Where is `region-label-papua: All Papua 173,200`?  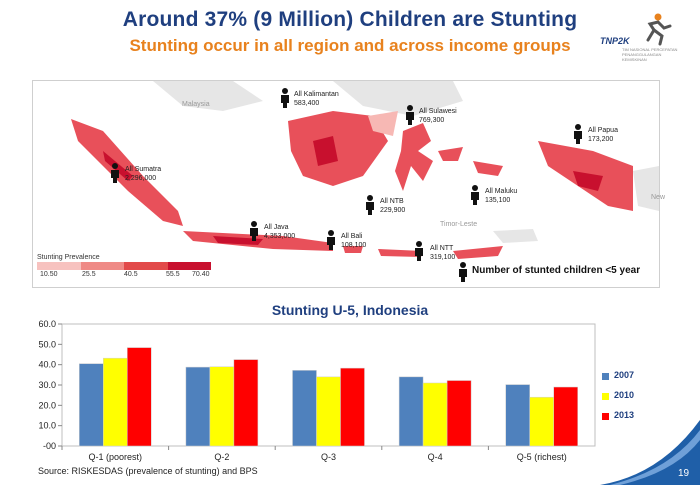
region-label-papua: All Papua 173,200 is located at coordinates (603, 135).